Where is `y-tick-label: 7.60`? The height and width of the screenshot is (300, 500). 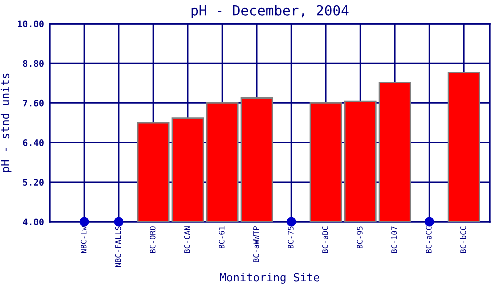
y-tick-label: 7.60 is located at coordinates (33, 103).